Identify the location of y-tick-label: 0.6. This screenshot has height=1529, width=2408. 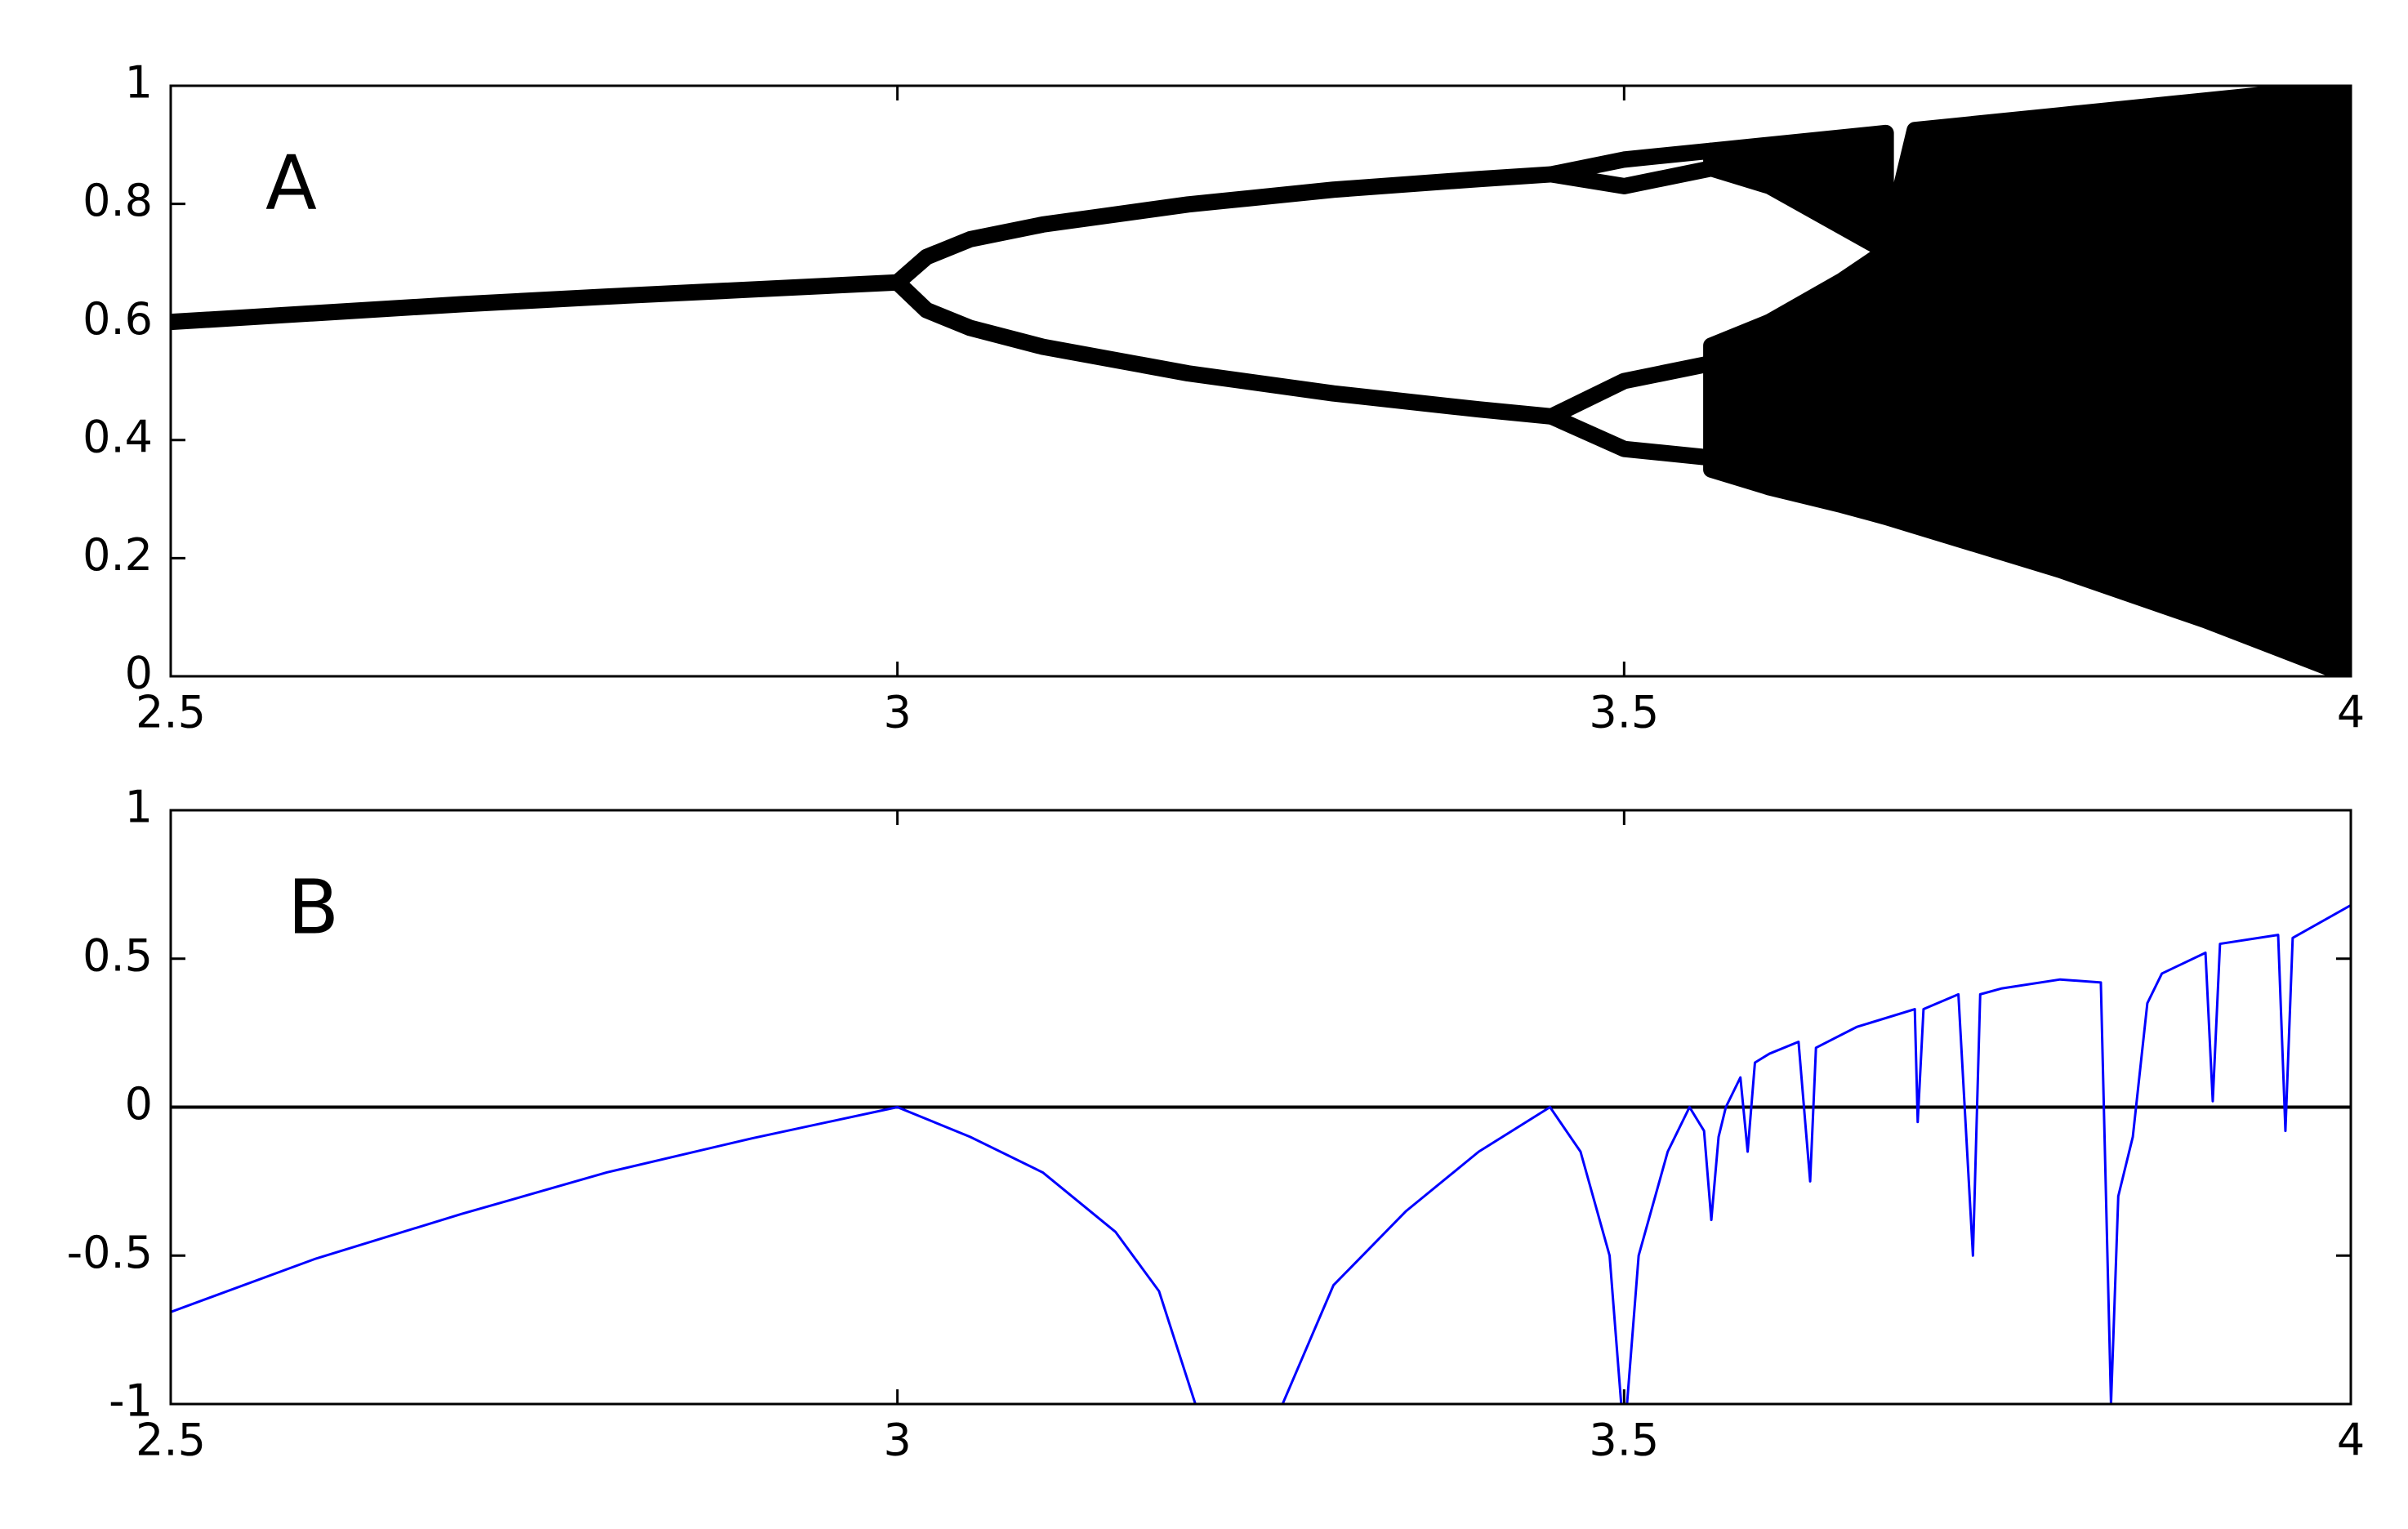
(117, 319).